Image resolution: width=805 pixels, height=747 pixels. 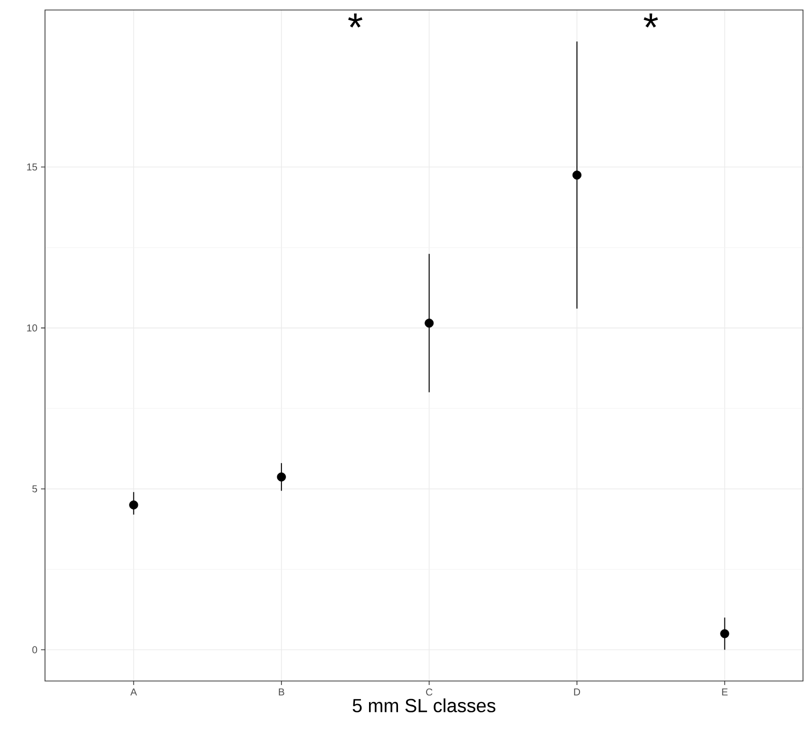 I want to click on y-tick-label: 0, so click(x=35, y=650).